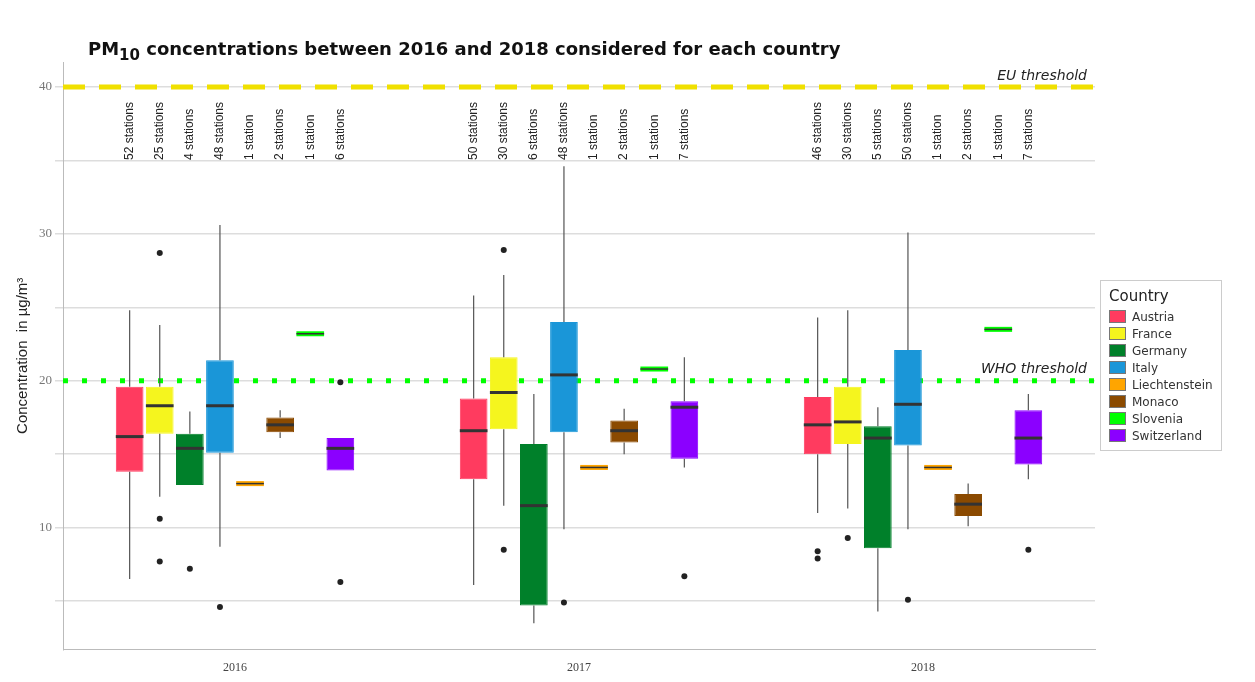  What do you see at coordinates (1158, 418) in the screenshot?
I see `legend-label: Slovenia` at bounding box center [1158, 418].